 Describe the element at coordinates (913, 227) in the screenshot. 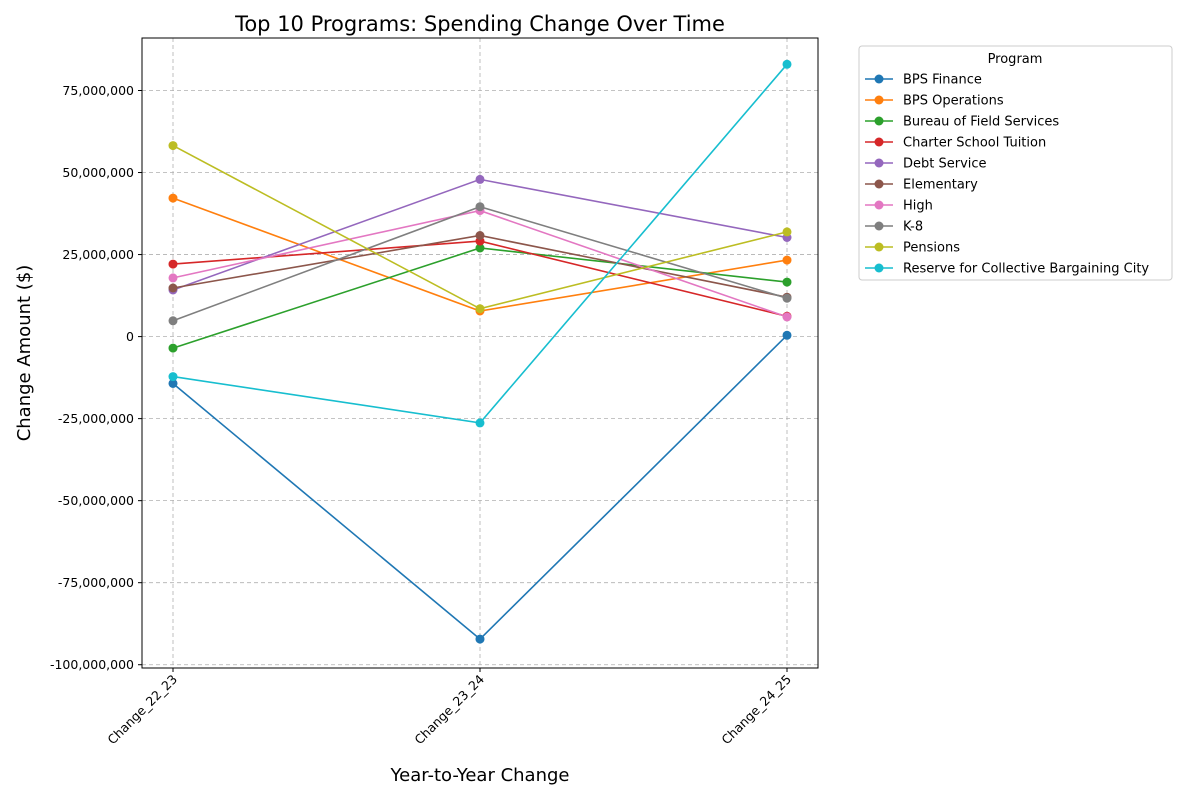

I see `legend-label: K-8` at that location.